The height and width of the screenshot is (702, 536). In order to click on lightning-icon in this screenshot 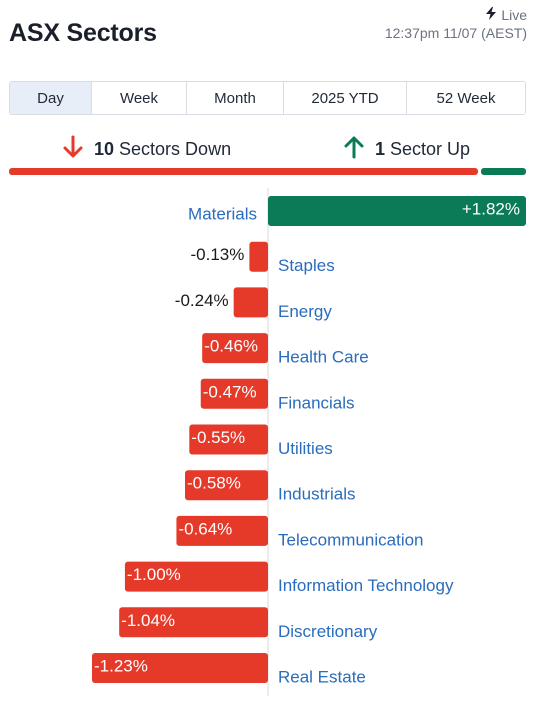, I will do `click(491, 15)`.